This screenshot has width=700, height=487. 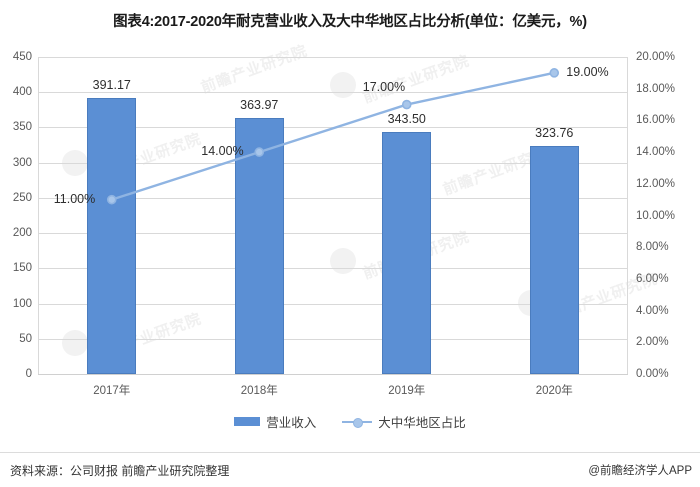 What do you see at coordinates (22, 233) in the screenshot?
I see `y-axis-tick-left: 200` at bounding box center [22, 233].